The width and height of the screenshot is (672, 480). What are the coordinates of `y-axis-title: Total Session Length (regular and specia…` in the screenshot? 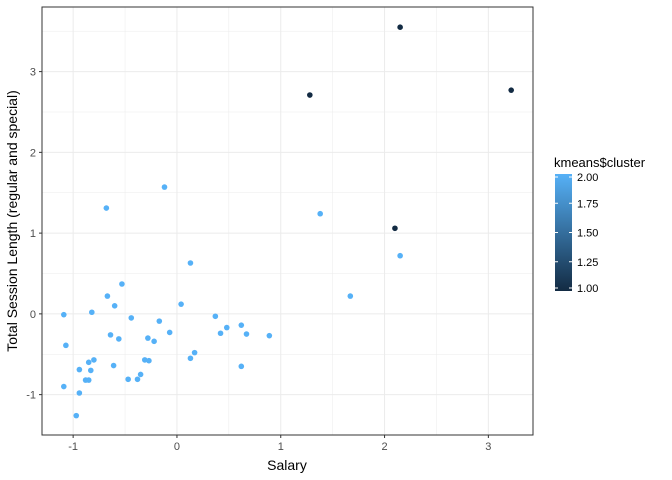 It's located at (12, 221).